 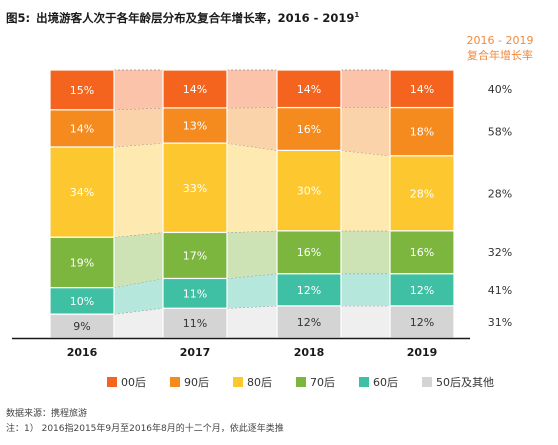 I want to click on data-label-2019-90后: 18%, so click(x=422, y=132).